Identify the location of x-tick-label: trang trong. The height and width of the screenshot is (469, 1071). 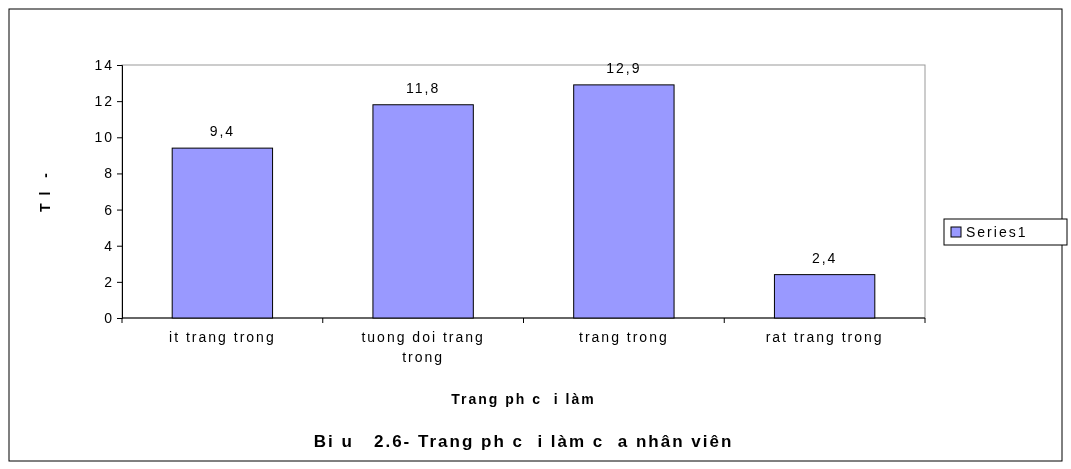
(624, 337).